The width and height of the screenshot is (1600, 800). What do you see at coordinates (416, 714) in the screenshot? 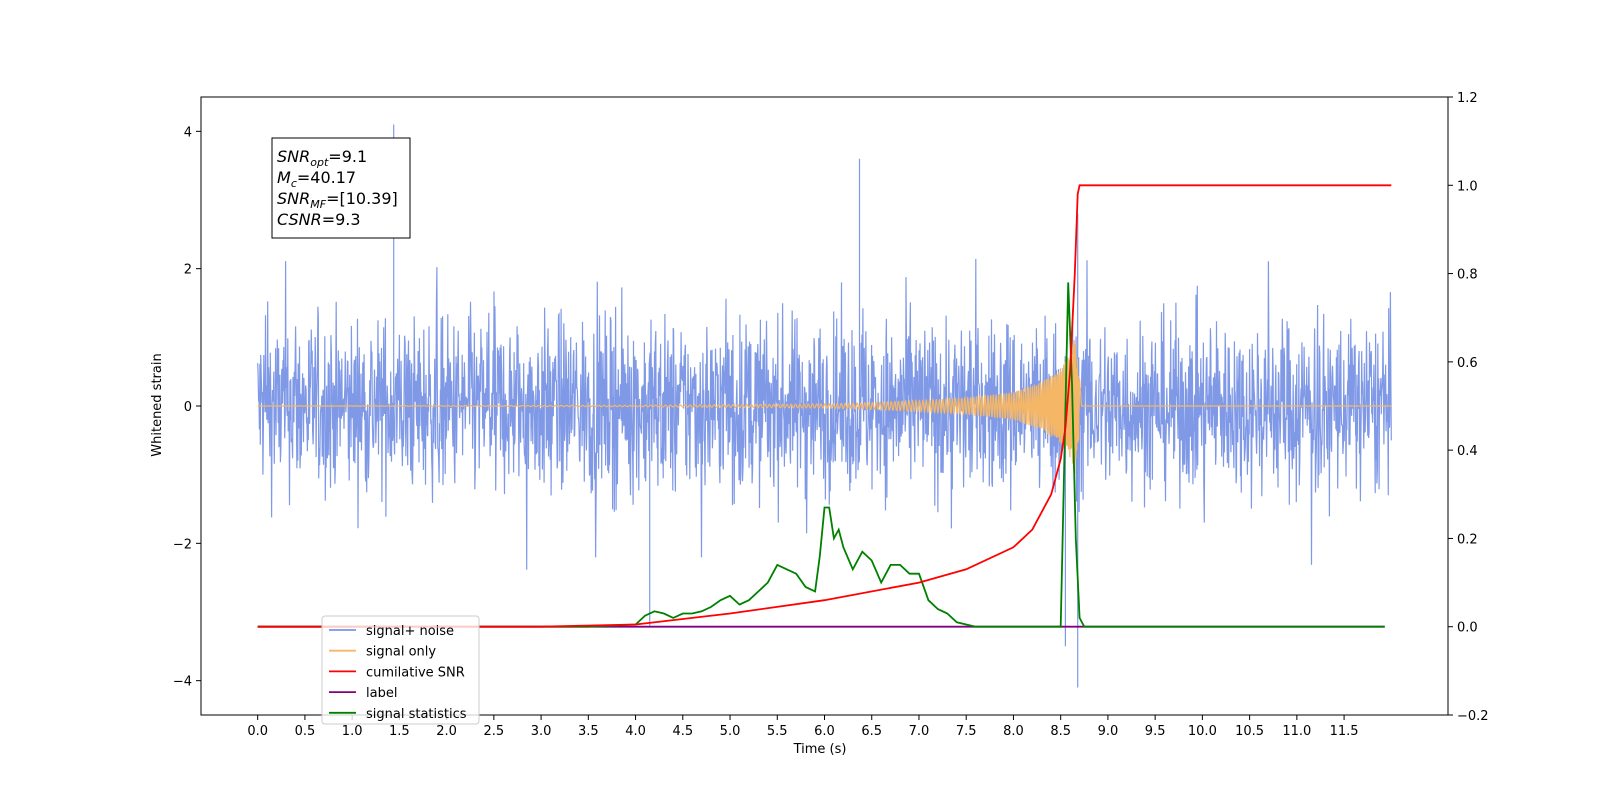
I see `legend-entry: signal statistics` at bounding box center [416, 714].